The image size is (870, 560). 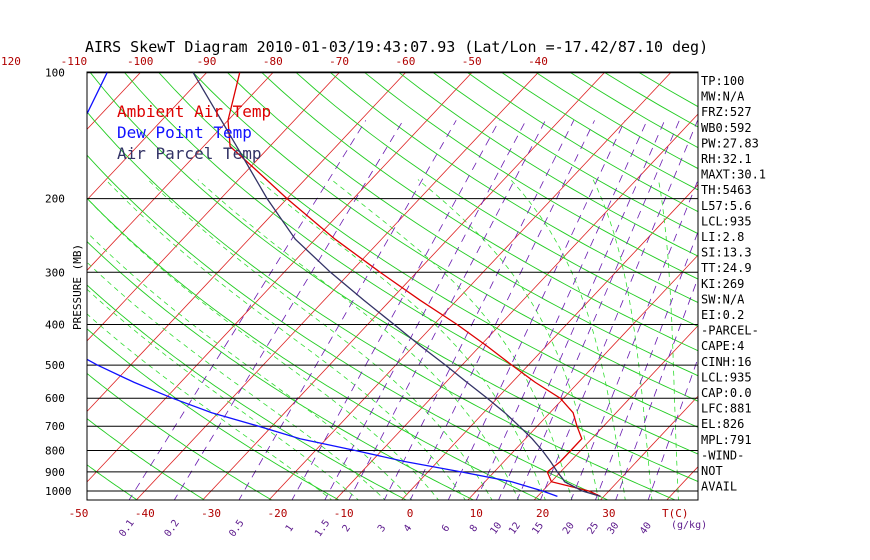 What do you see at coordinates (593, 528) in the screenshot?
I see `mixing-ratio-tick-label: 25` at bounding box center [593, 528].